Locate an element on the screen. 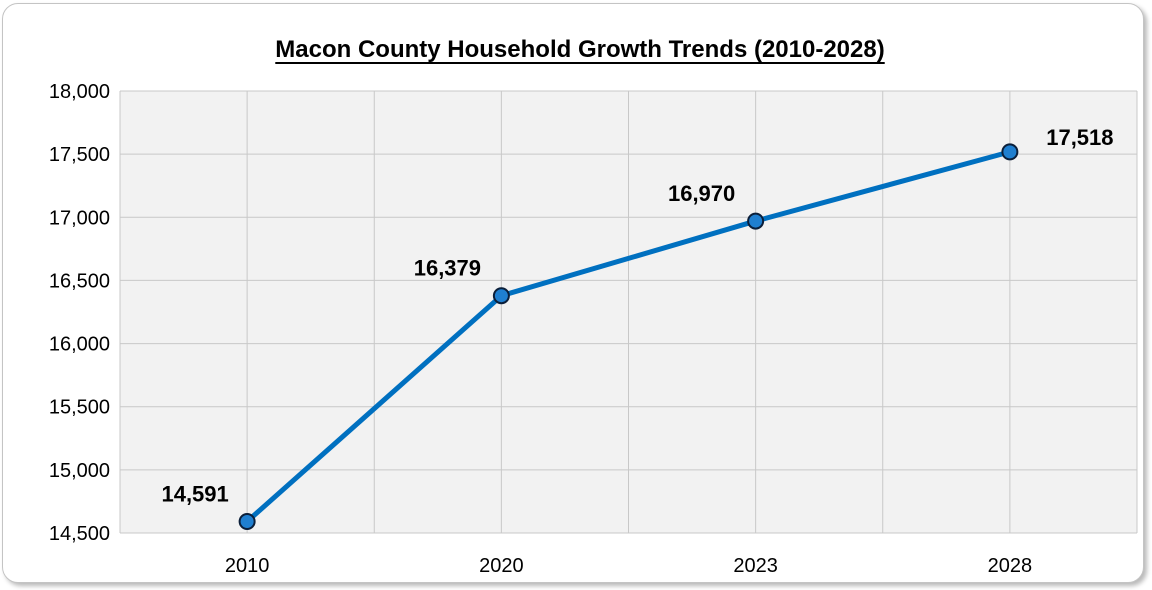  data-label: 17,518 is located at coordinates (1079, 137).